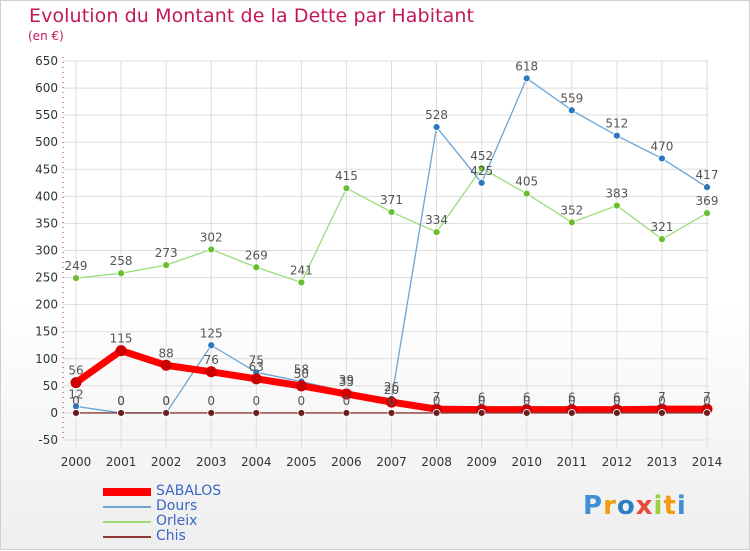  What do you see at coordinates (301, 462) in the screenshot?
I see `x-tick-label: 2005` at bounding box center [301, 462].